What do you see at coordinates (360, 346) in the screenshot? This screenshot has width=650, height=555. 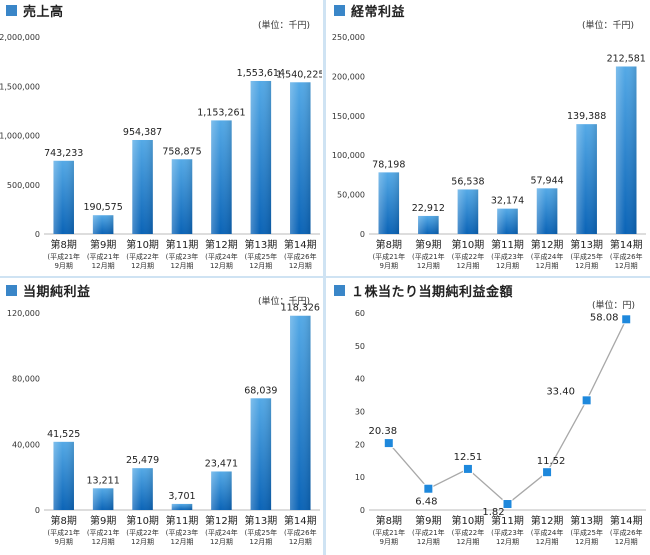 I see `y-tick-label: 50` at bounding box center [360, 346].